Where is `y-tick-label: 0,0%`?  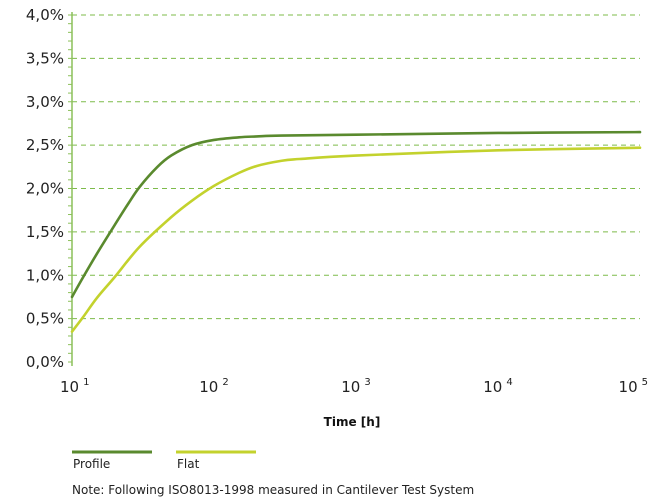 y-tick-label: 0,0% is located at coordinates (45, 362).